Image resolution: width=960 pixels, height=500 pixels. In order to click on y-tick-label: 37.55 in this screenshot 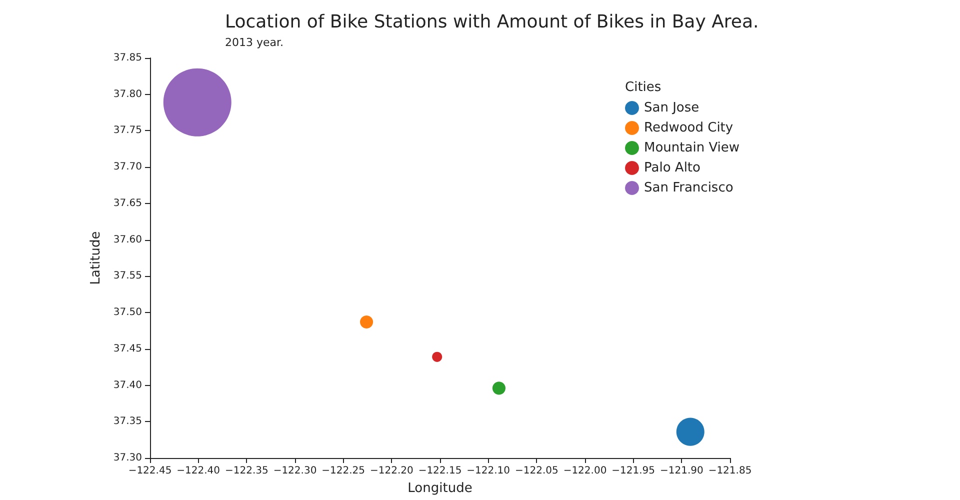, I will do `click(127, 276)`.